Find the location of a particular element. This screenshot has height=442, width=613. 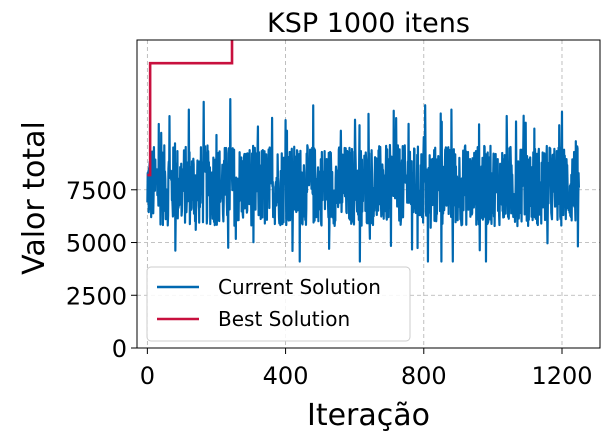

x-tick-label: 400 is located at coordinates (286, 376).